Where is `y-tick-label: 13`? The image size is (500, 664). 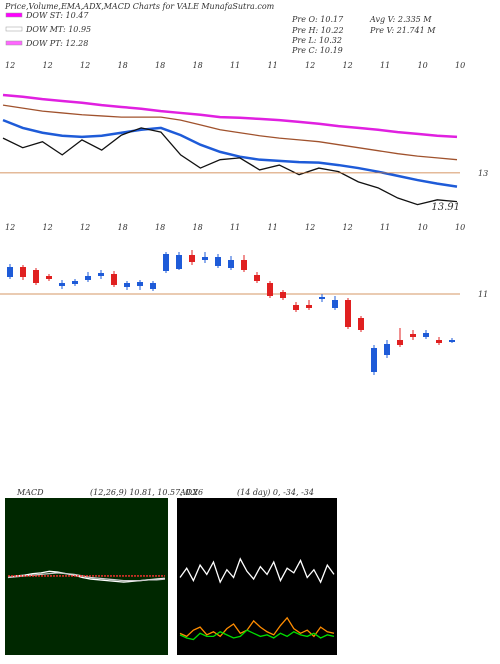 y-tick-label: 13 is located at coordinates (483, 173).